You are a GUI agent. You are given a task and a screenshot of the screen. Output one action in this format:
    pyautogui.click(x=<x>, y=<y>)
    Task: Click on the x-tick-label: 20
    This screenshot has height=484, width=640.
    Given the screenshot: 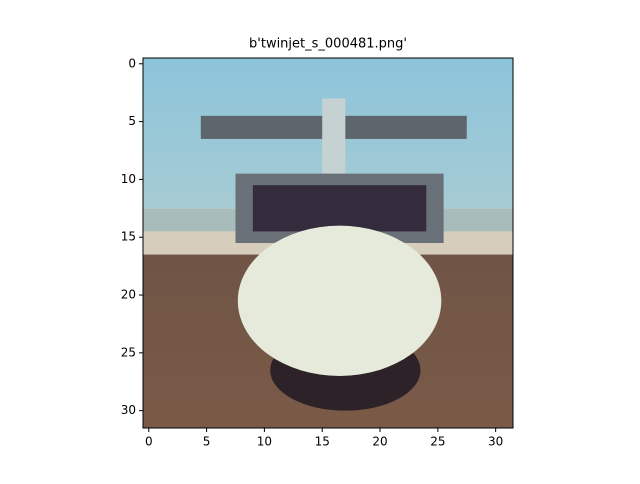 What is the action you would take?
    pyautogui.click(x=379, y=442)
    